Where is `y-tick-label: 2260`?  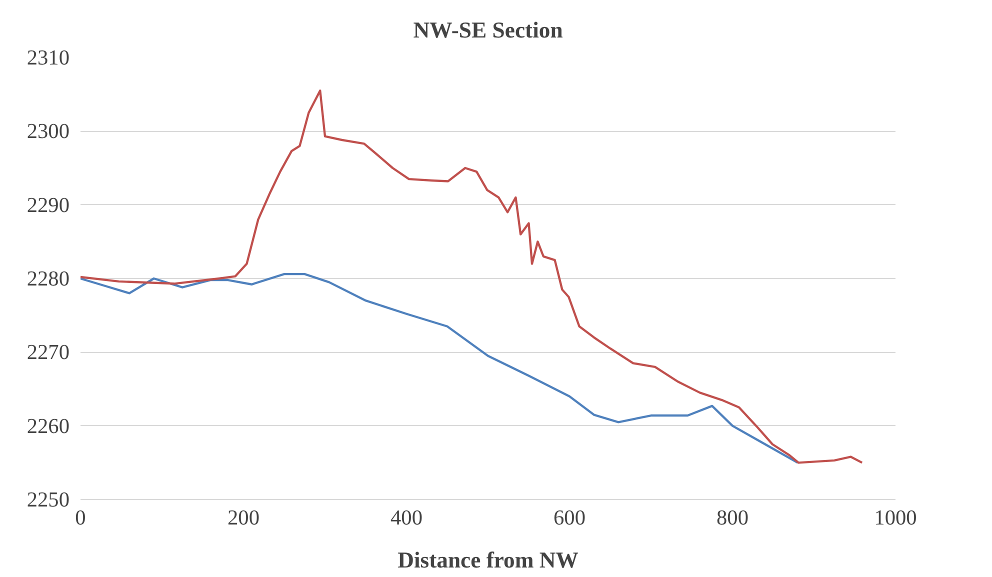 y-tick-label: 2260 is located at coordinates (48, 426).